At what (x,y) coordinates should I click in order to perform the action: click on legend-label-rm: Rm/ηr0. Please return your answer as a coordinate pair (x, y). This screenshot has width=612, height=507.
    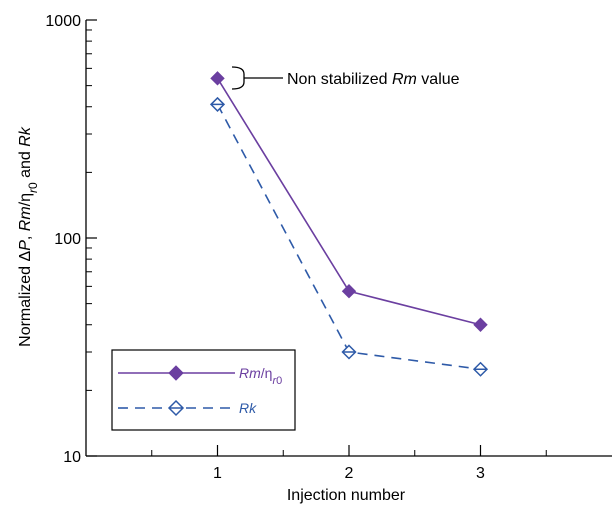
    Looking at the image, I should click on (260, 376).